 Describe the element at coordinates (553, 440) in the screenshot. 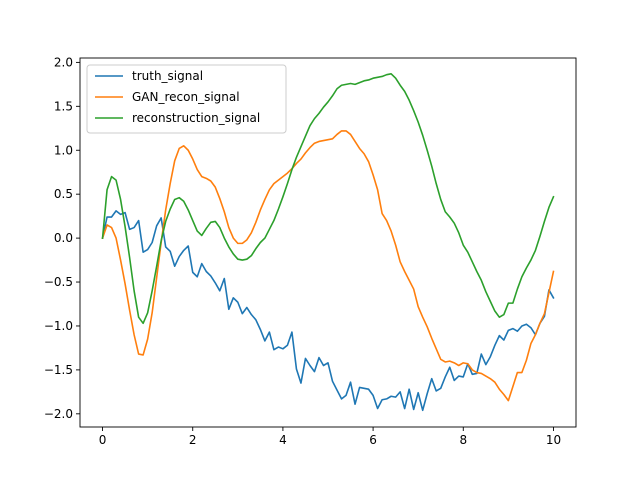

I see `x-tick-label: 10` at that location.